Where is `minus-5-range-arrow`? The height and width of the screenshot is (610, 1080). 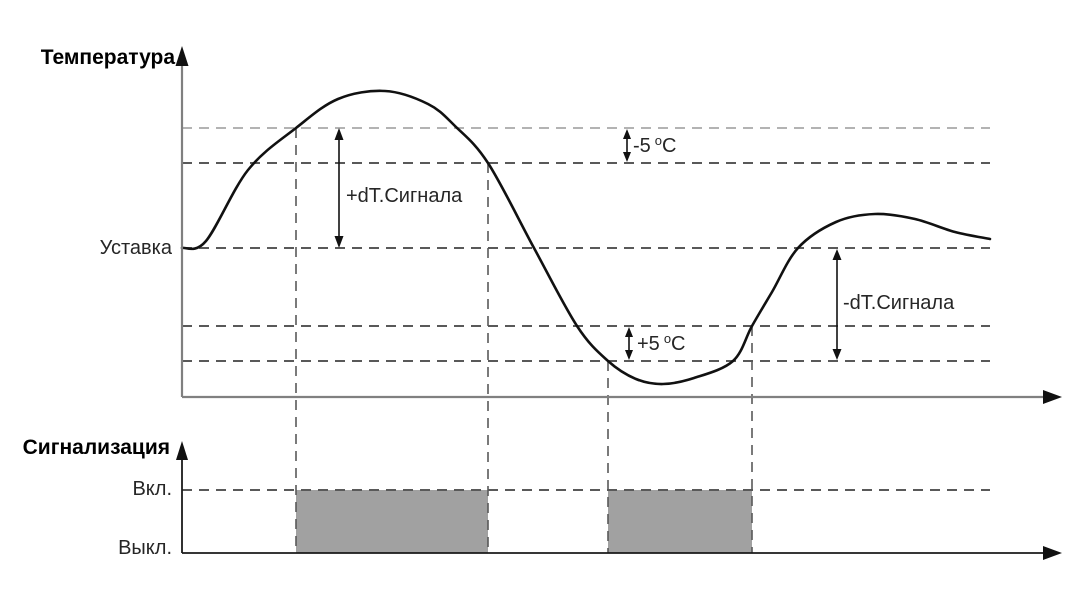 minus-5-range-arrow is located at coordinates (627, 145).